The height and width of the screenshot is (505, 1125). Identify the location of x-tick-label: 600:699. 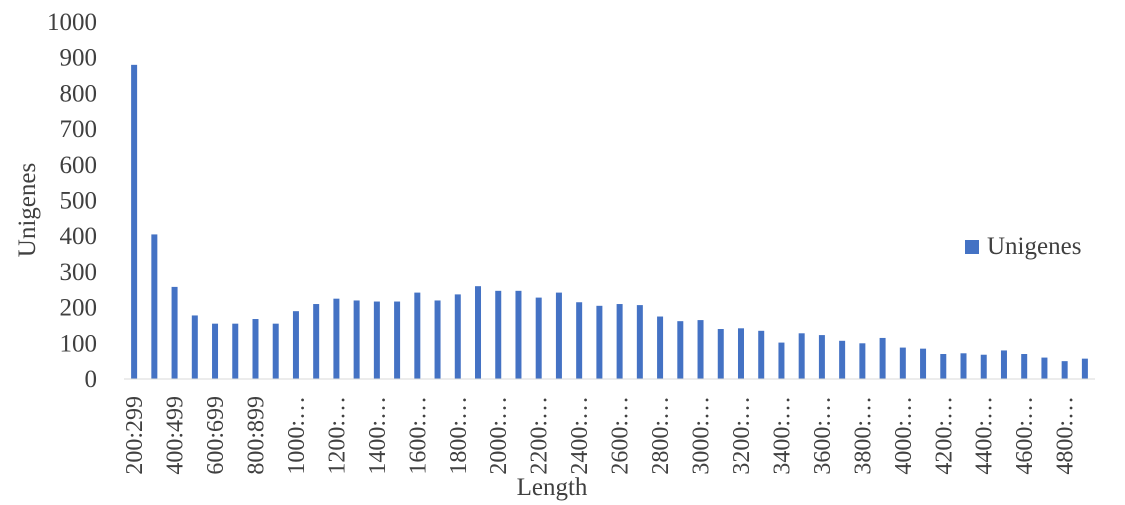
(216, 435).